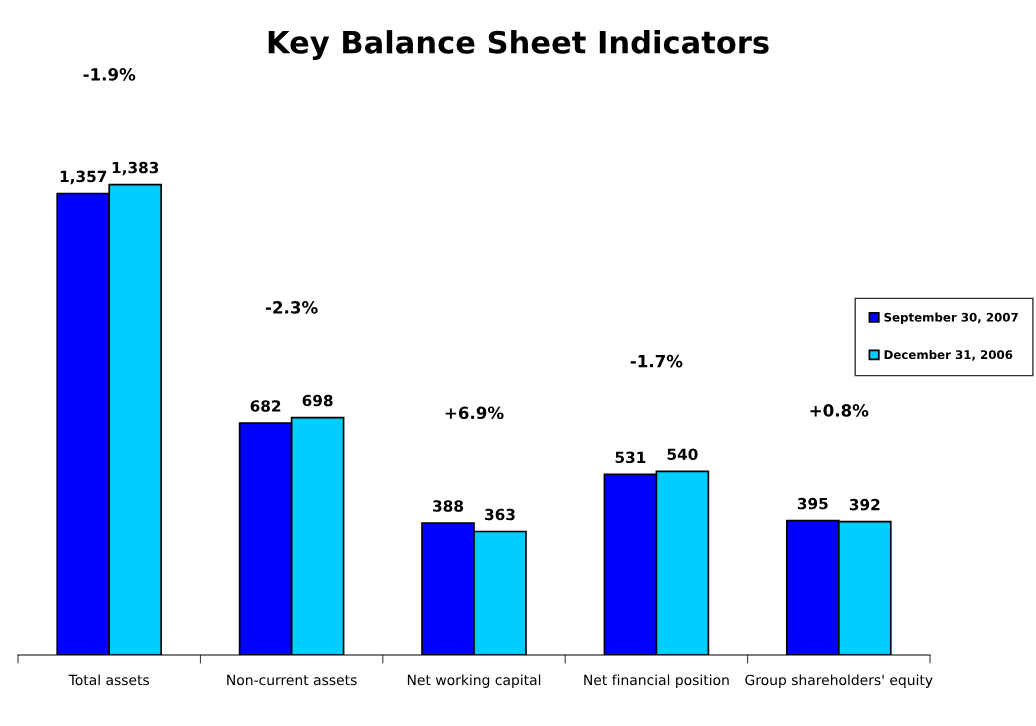 The height and width of the screenshot is (726, 1036). What do you see at coordinates (839, 410) in the screenshot?
I see `annotation: +0.8%` at bounding box center [839, 410].